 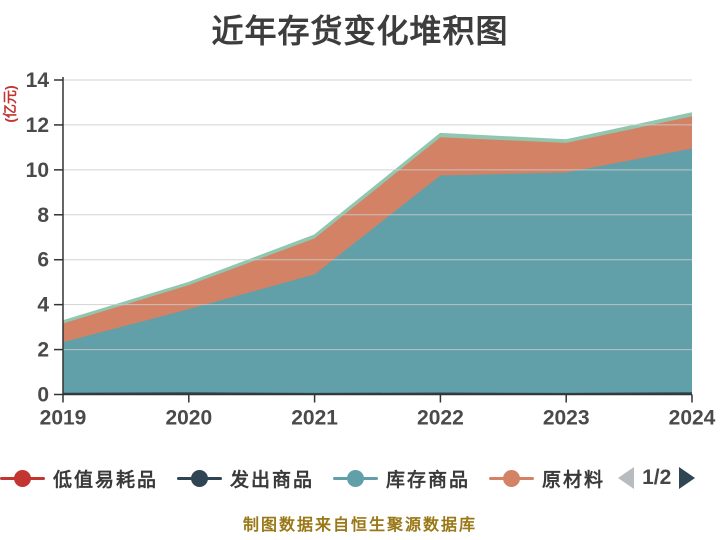 What do you see at coordinates (63, 418) in the screenshot?
I see `x-tick-label: 2019` at bounding box center [63, 418].